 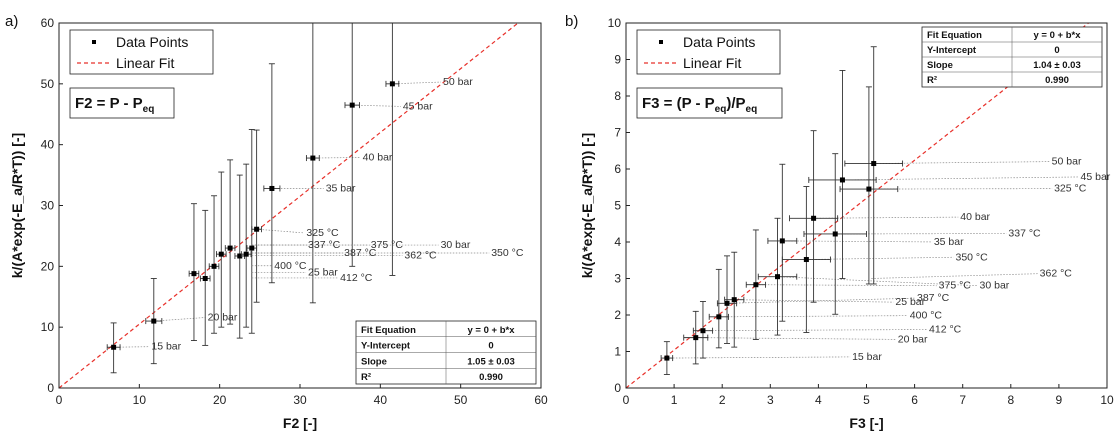 I want to click on equation-tail: )/P, so click(x=735, y=103).